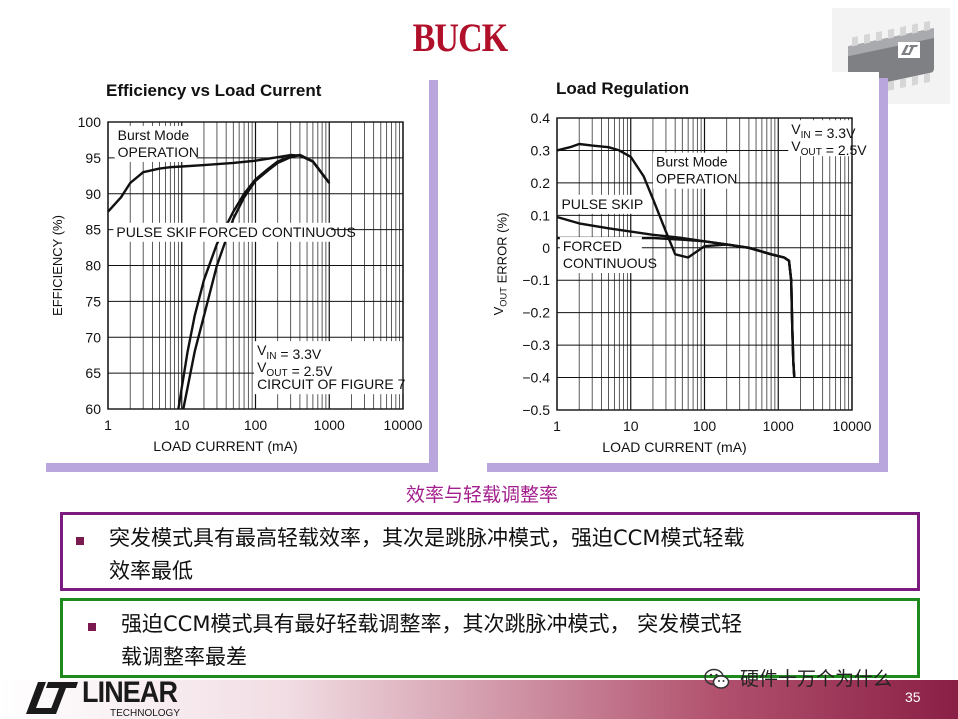 This screenshot has height=719, width=958. What do you see at coordinates (57, 265) in the screenshot?
I see `y-axis-label: EFFICIENCY (%)` at bounding box center [57, 265].